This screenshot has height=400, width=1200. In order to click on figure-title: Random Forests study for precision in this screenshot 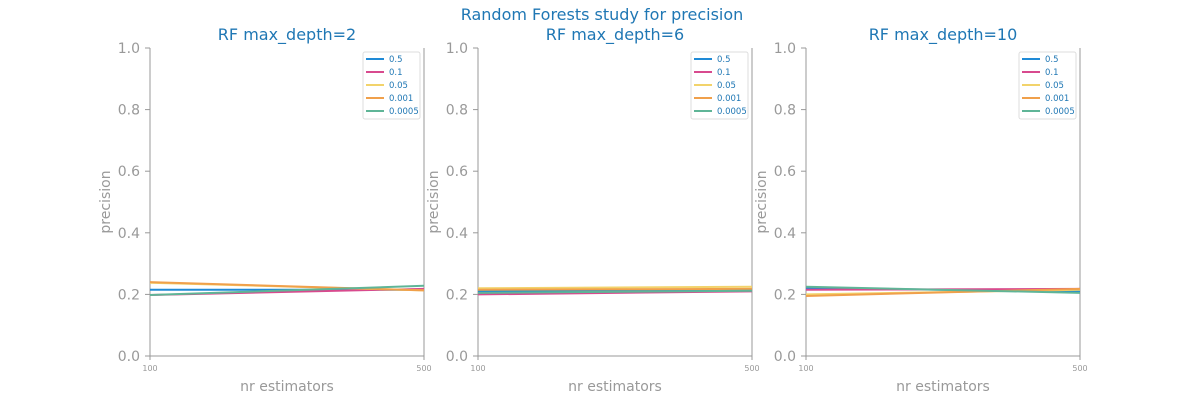, I will do `click(602, 14)`.